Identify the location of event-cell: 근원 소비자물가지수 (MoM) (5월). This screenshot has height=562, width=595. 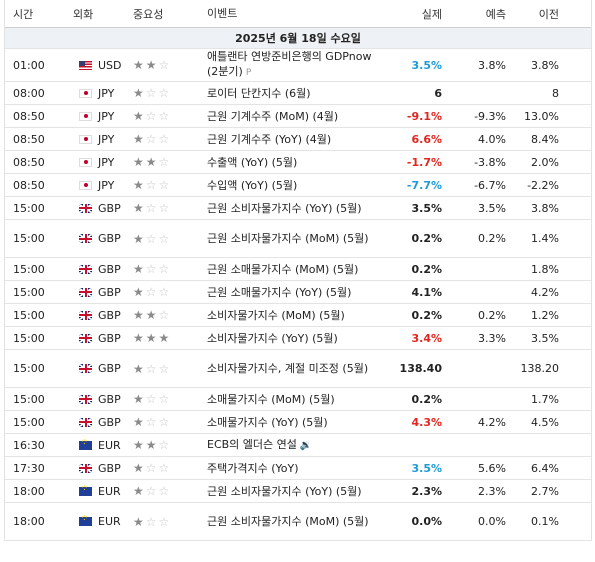
(287, 238).